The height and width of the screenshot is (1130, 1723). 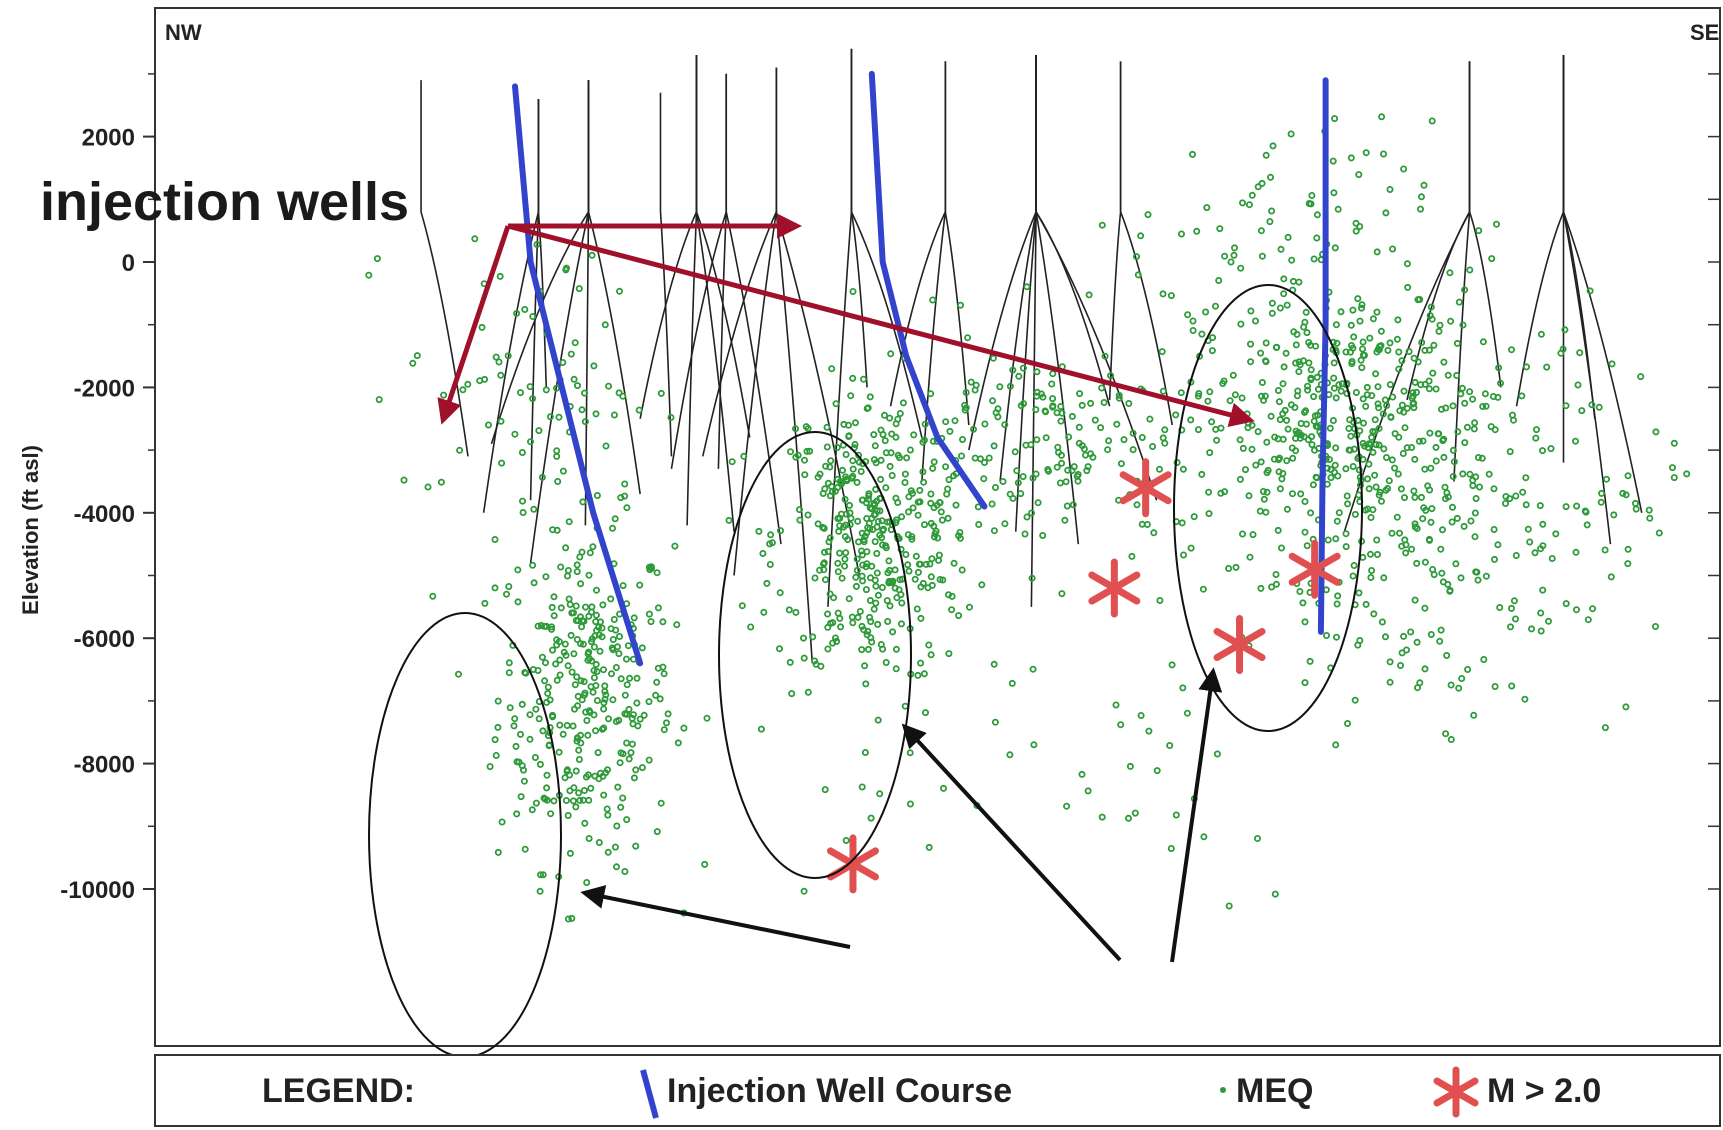 I want to click on large-event-star, so click(x=1145, y=488).